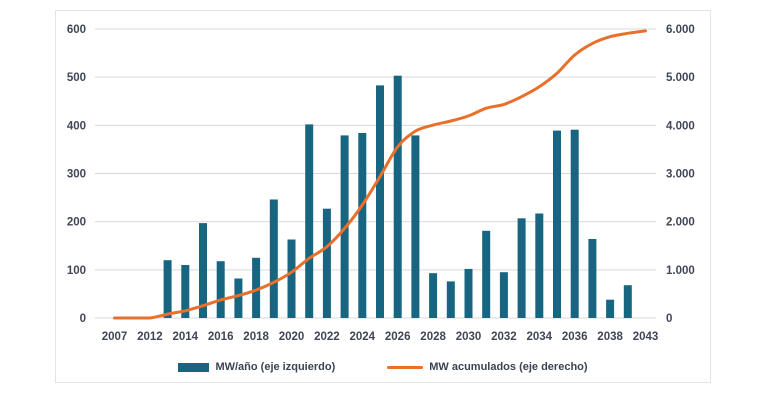 This screenshot has height=400, width=770. What do you see at coordinates (398, 337) in the screenshot?
I see `x-axis-tick: 2026` at bounding box center [398, 337].